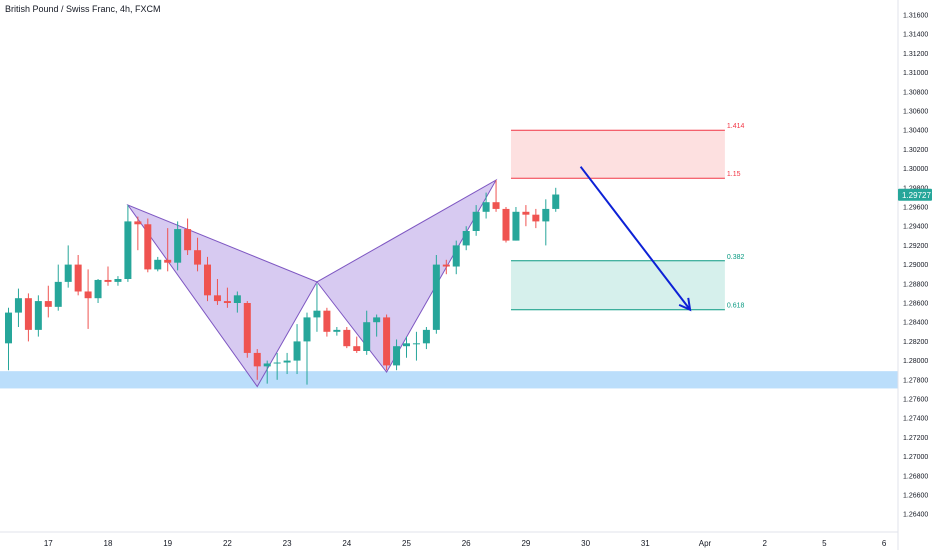 This screenshot has height=550, width=932. What do you see at coordinates (915, 54) in the screenshot?
I see `y-tick-label: 1.31200` at bounding box center [915, 54].